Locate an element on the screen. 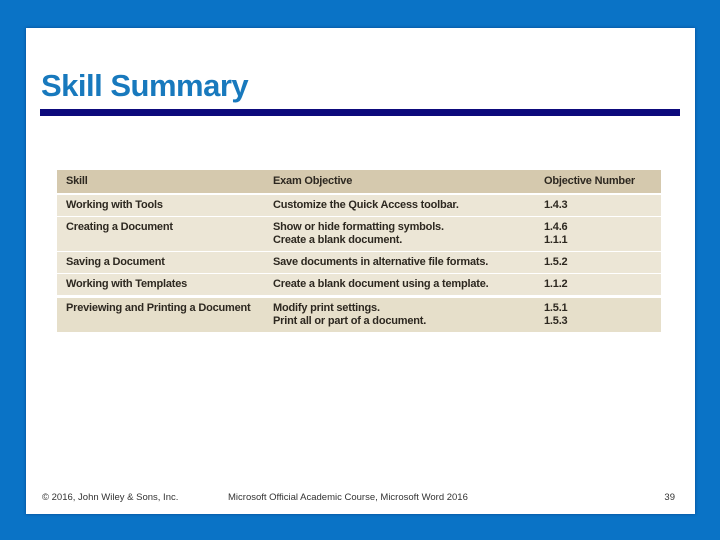 This screenshot has height=540, width=720. header-skill: Skill is located at coordinates (77, 181).